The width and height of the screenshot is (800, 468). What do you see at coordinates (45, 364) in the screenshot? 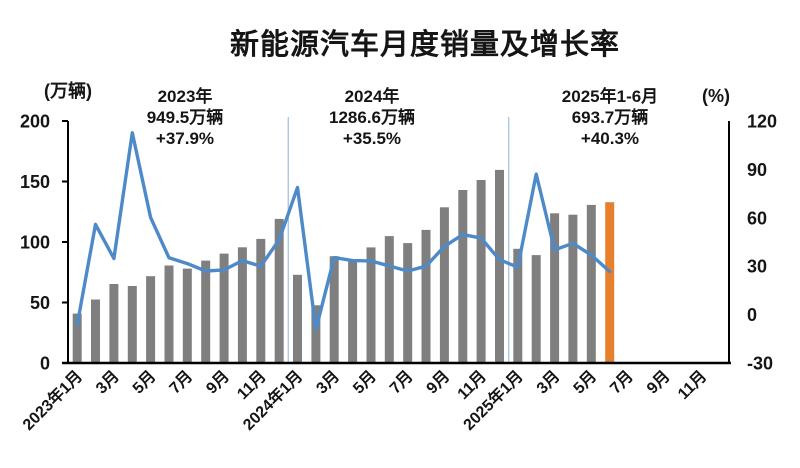
I see `left-axis-tick-label: 0` at bounding box center [45, 364].